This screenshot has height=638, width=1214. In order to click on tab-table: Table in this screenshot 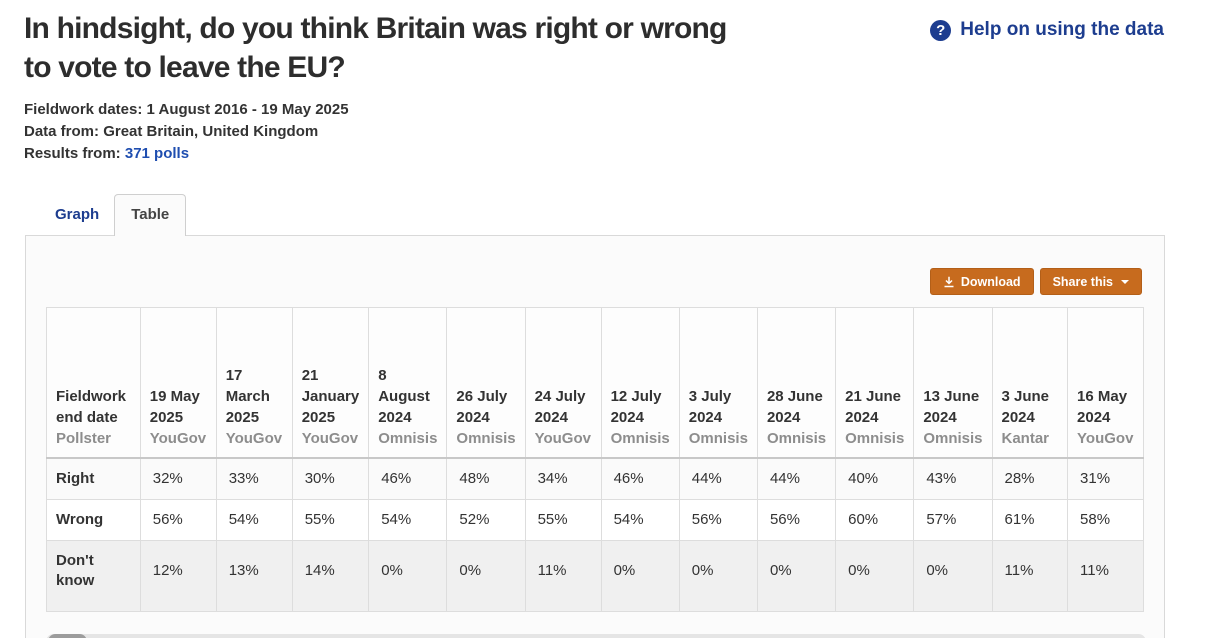, I will do `click(150, 215)`.